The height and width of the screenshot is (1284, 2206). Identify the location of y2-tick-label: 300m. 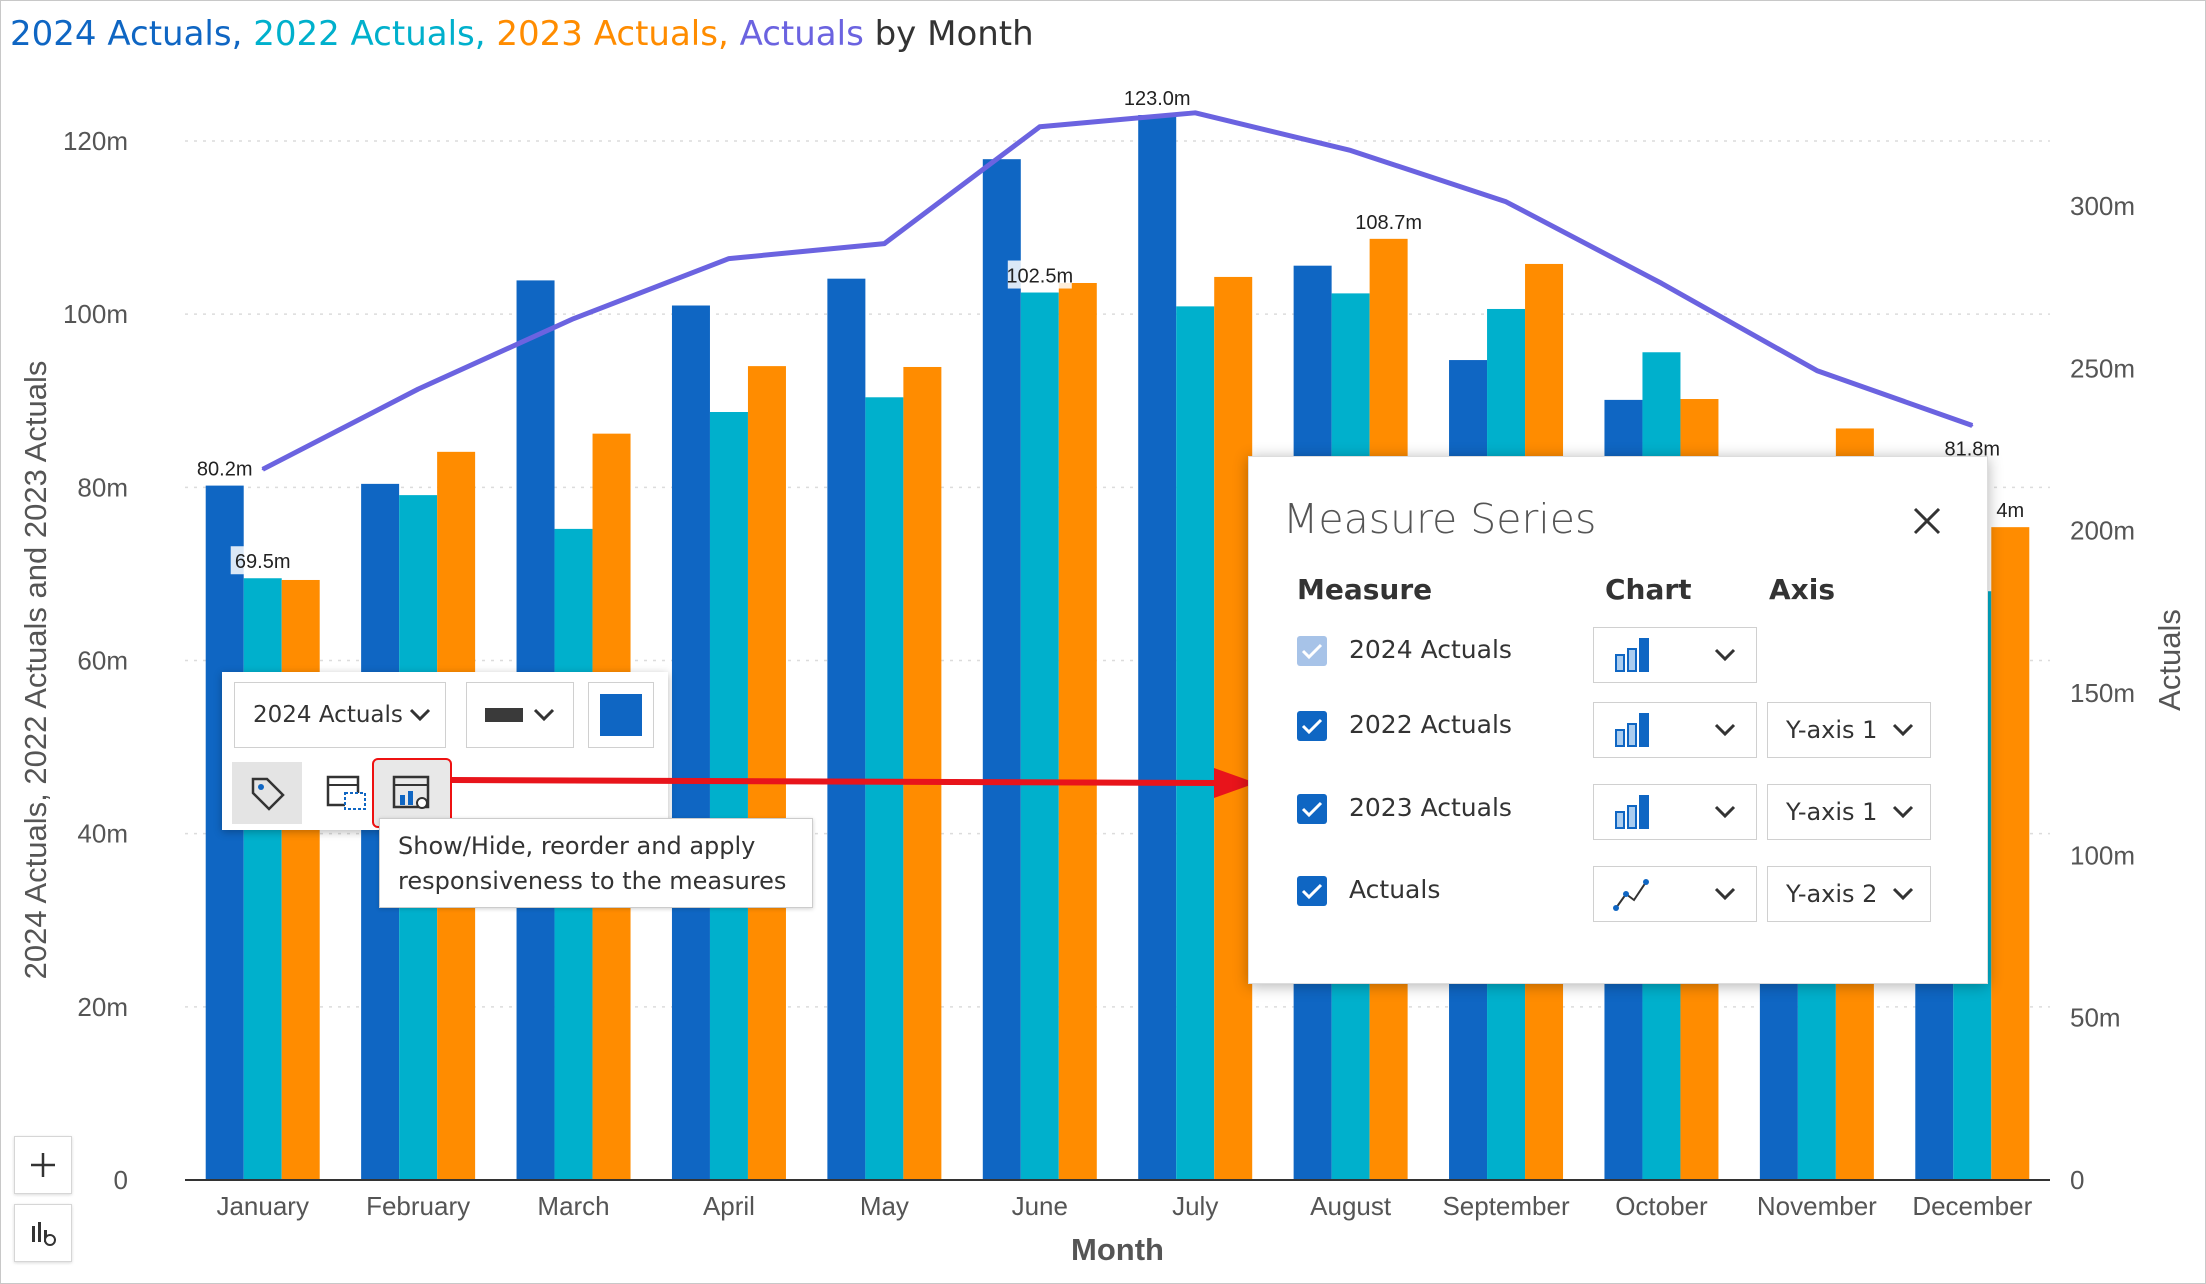
(2102, 206).